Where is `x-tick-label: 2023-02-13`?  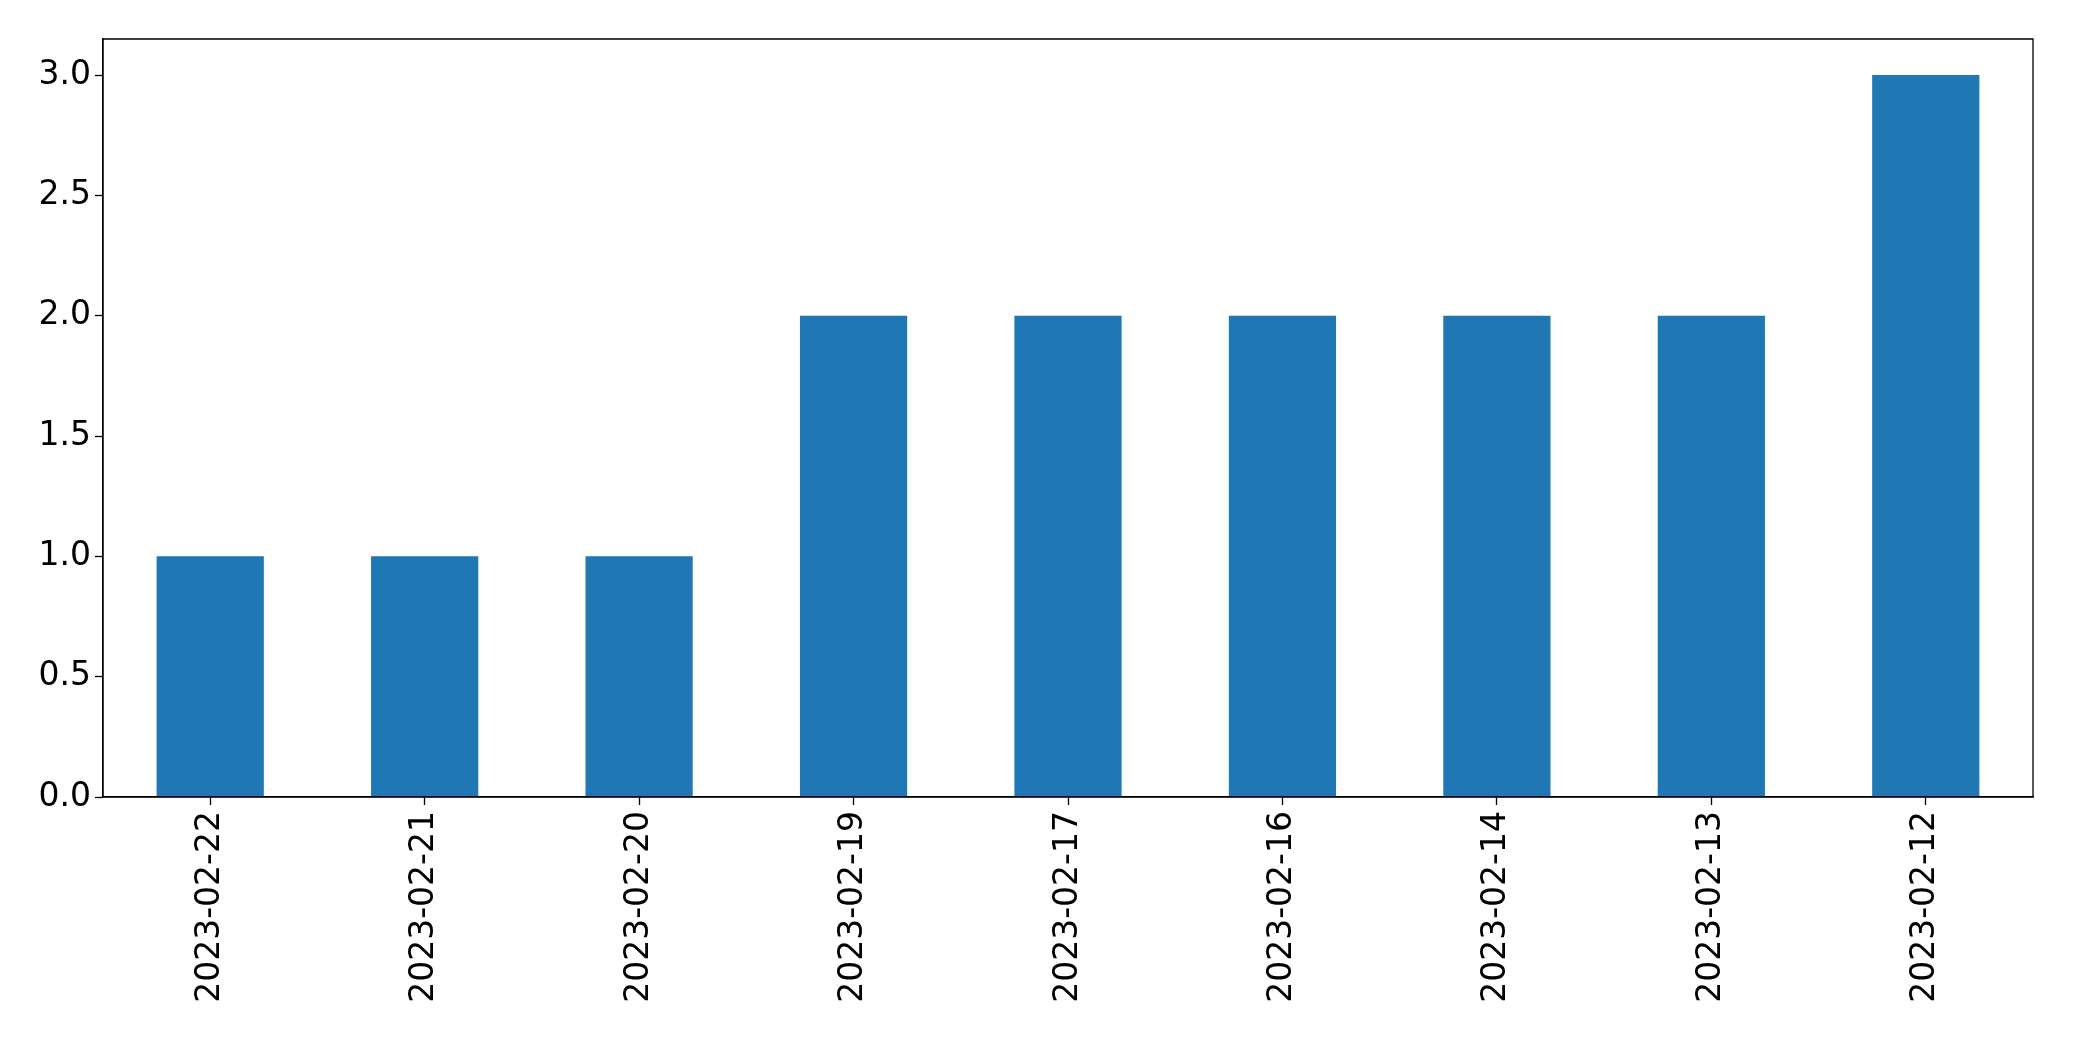
x-tick-label: 2023-02-13 is located at coordinates (1708, 907).